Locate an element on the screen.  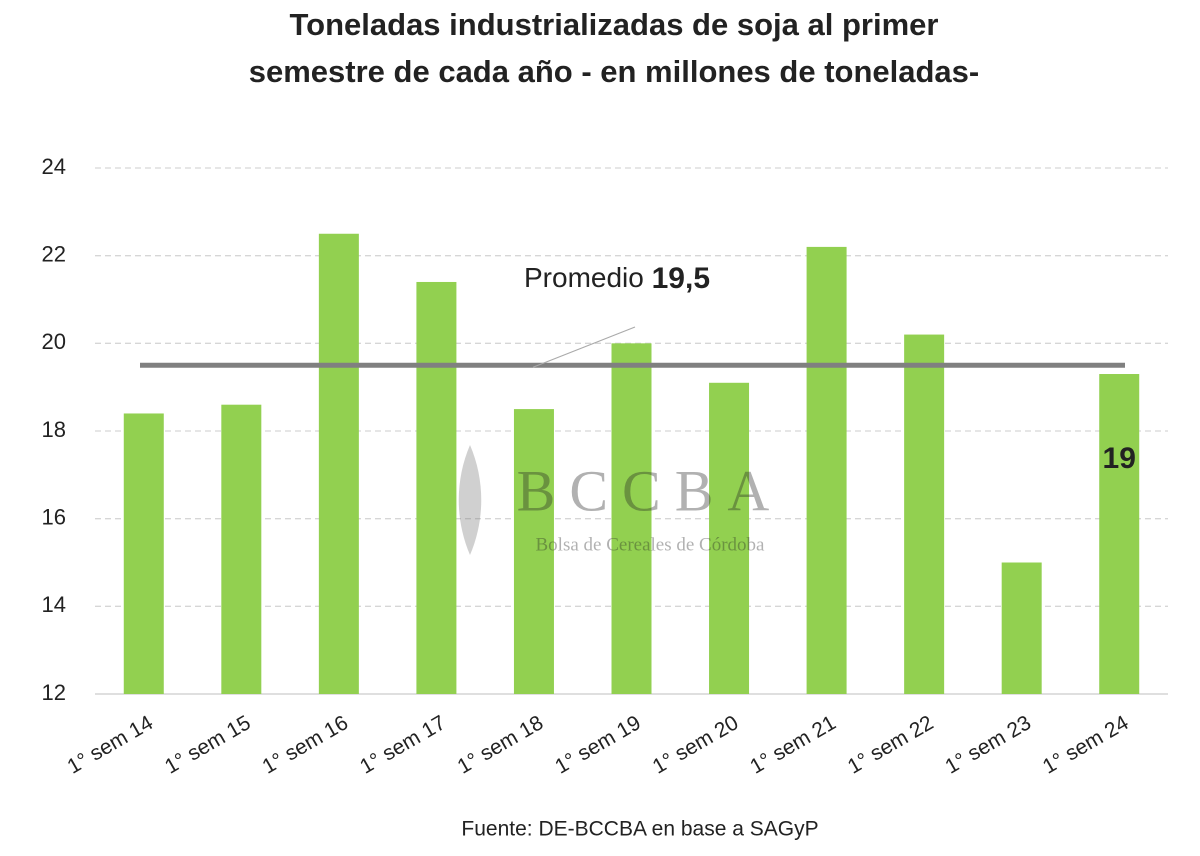
average-value-label: 19,5 is located at coordinates (681, 278).